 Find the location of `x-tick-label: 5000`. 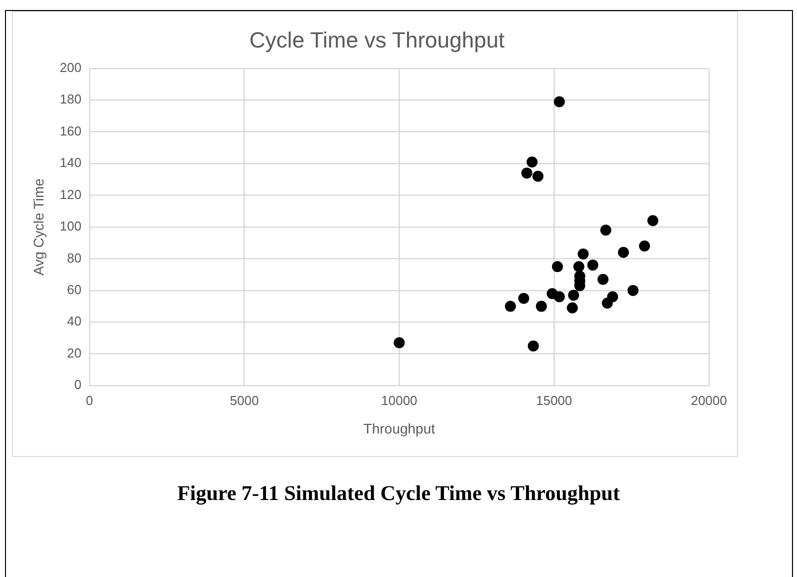

x-tick-label: 5000 is located at coordinates (244, 400).